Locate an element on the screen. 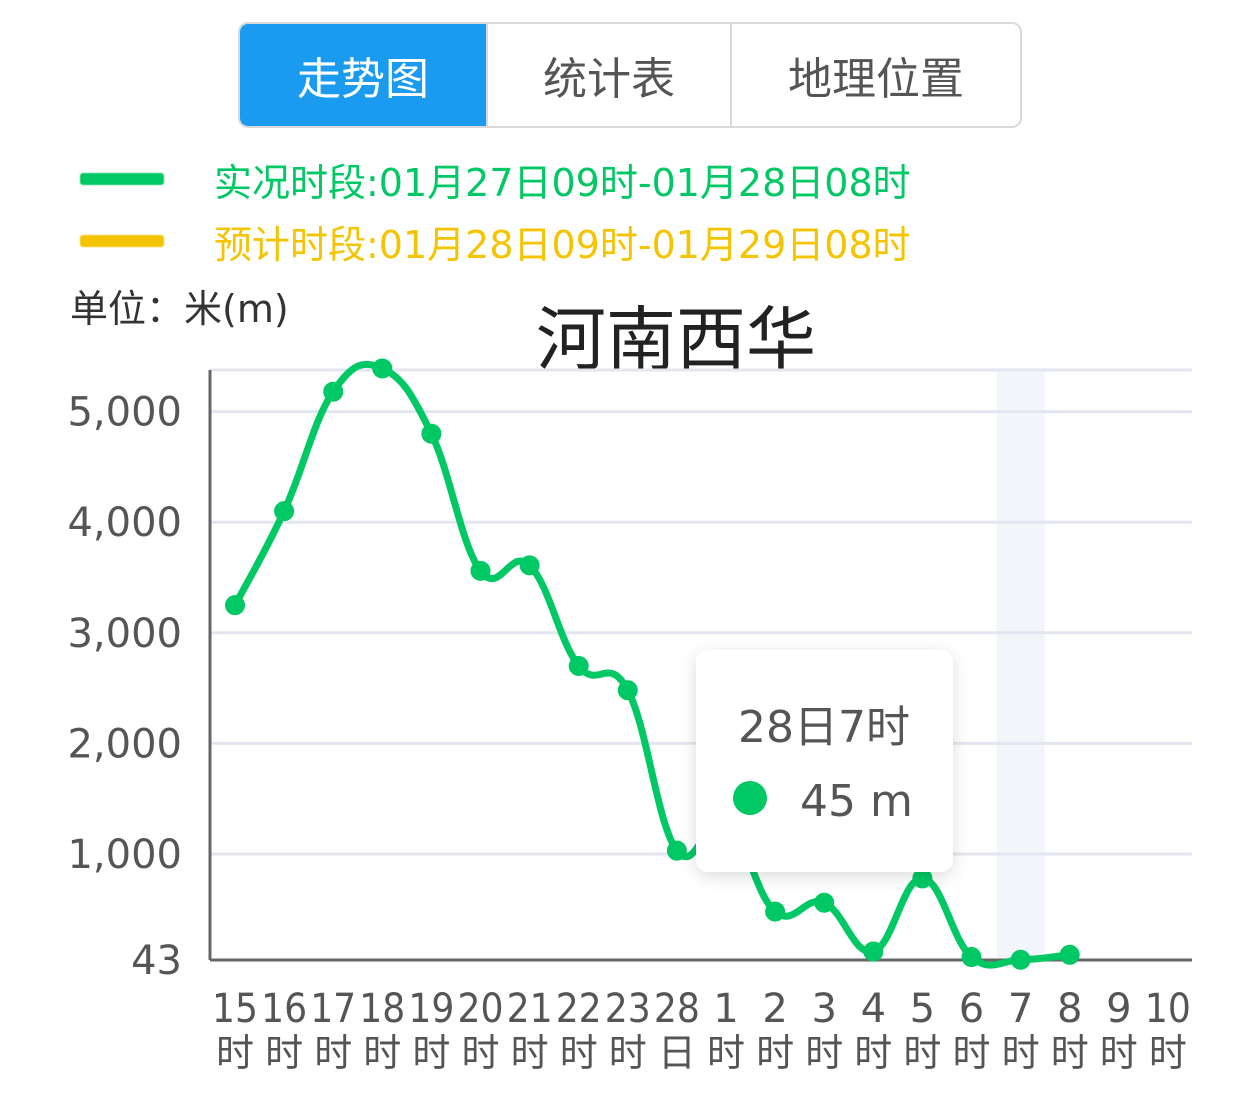 Image resolution: width=1260 pixels, height=1110 pixels. x-tick-label-value: 3 is located at coordinates (823, 1009).